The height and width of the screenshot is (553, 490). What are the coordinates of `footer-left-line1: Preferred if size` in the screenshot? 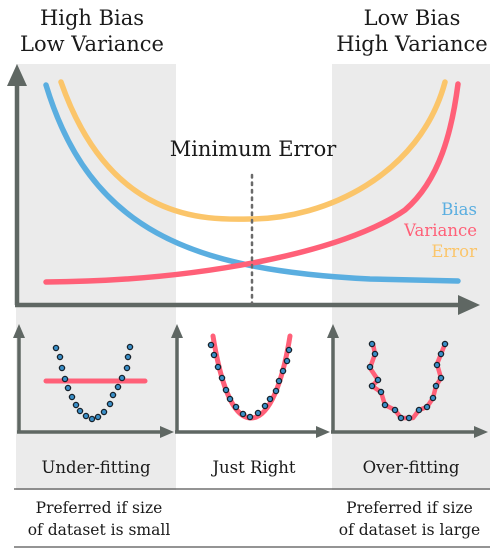 It's located at (99, 508).